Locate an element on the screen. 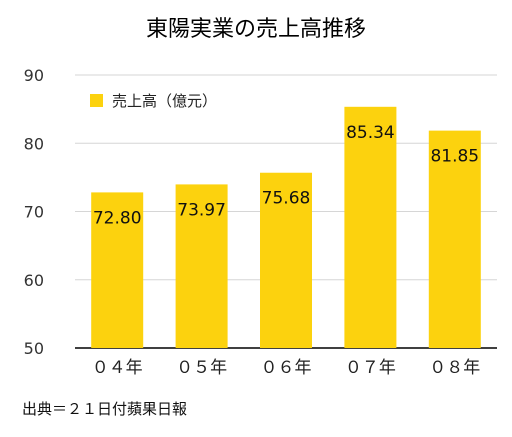 This screenshot has width=512, height=437. legend: 売上高（億元） is located at coordinates (153, 101).